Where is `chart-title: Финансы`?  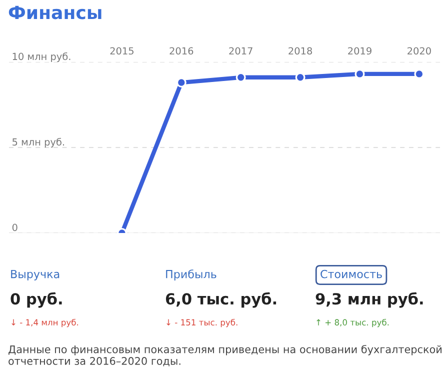 chart-title: Финансы is located at coordinates (55, 13).